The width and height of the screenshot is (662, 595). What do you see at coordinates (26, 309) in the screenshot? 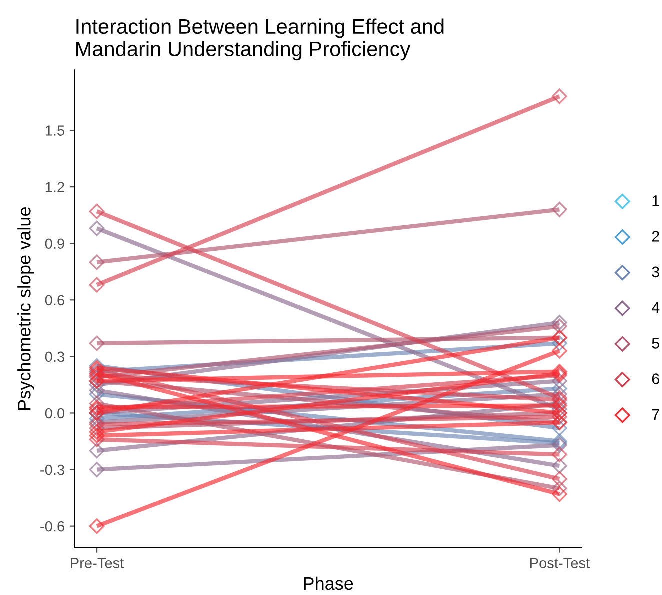
I see `y-axis-title: Psychometric slope value` at bounding box center [26, 309].